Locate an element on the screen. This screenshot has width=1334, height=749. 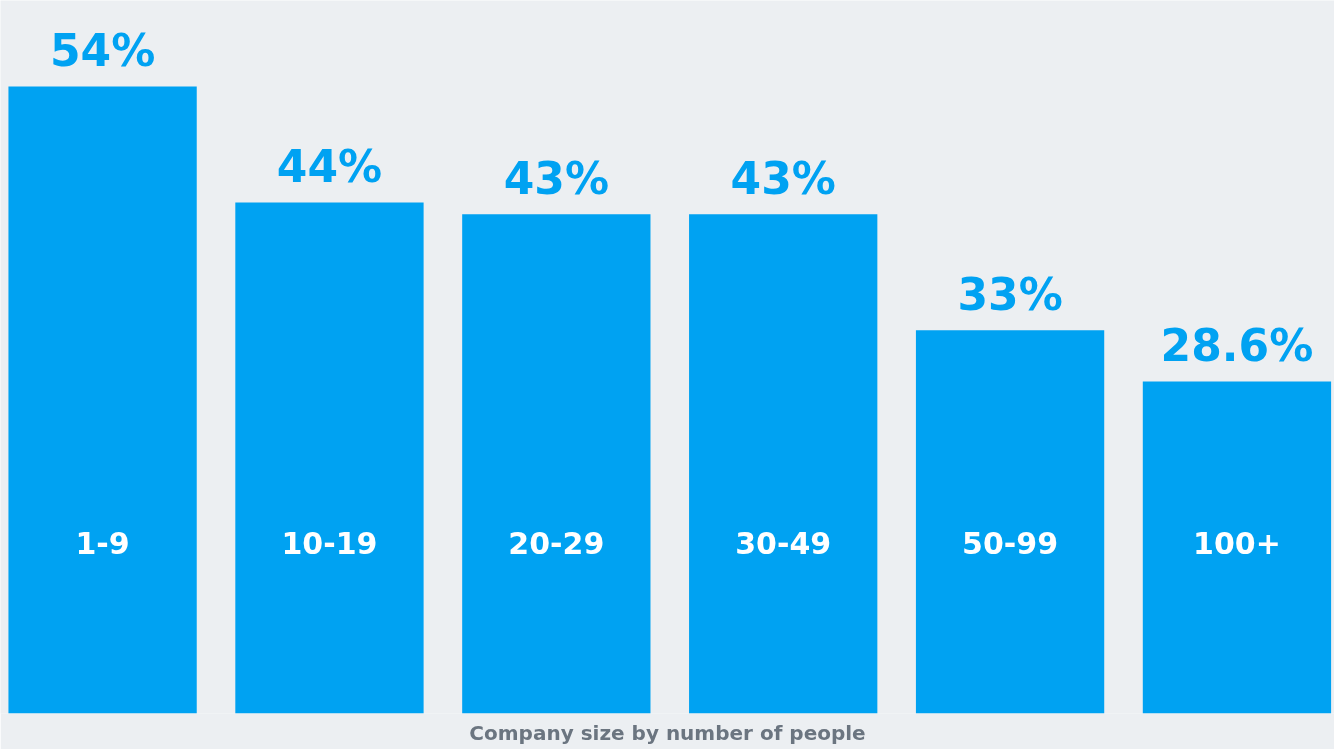
x-tick-label: 100+ is located at coordinates (1237, 543).